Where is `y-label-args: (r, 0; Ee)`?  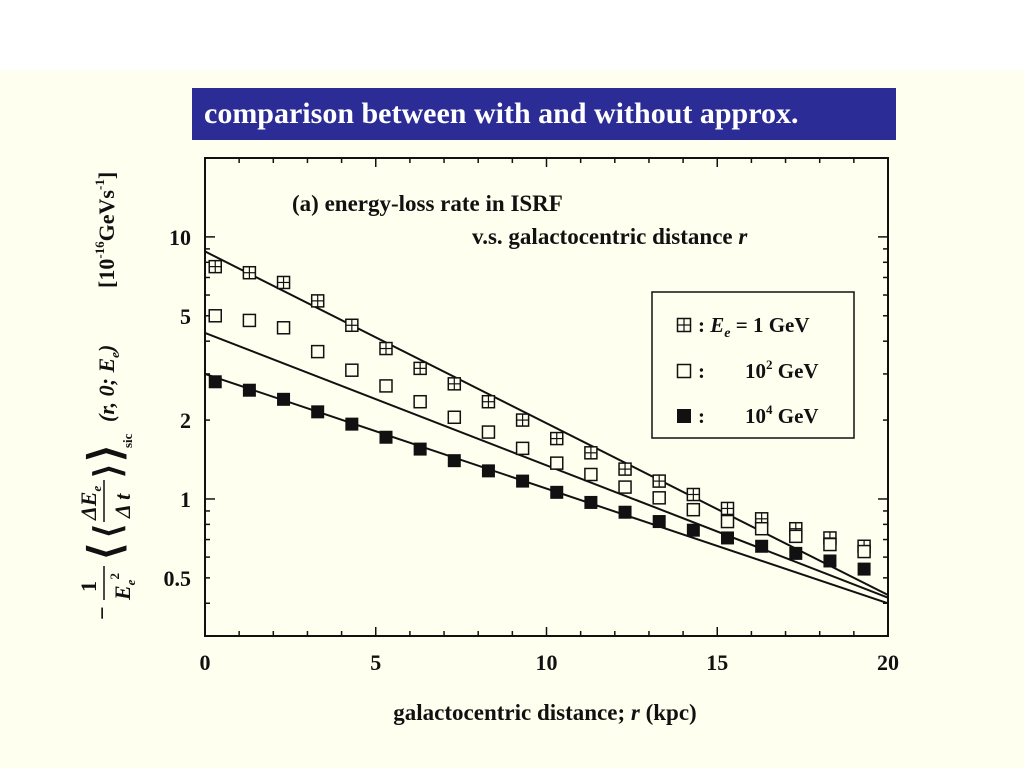
y-label-args: (r, 0; Ee) is located at coordinates (108, 383).